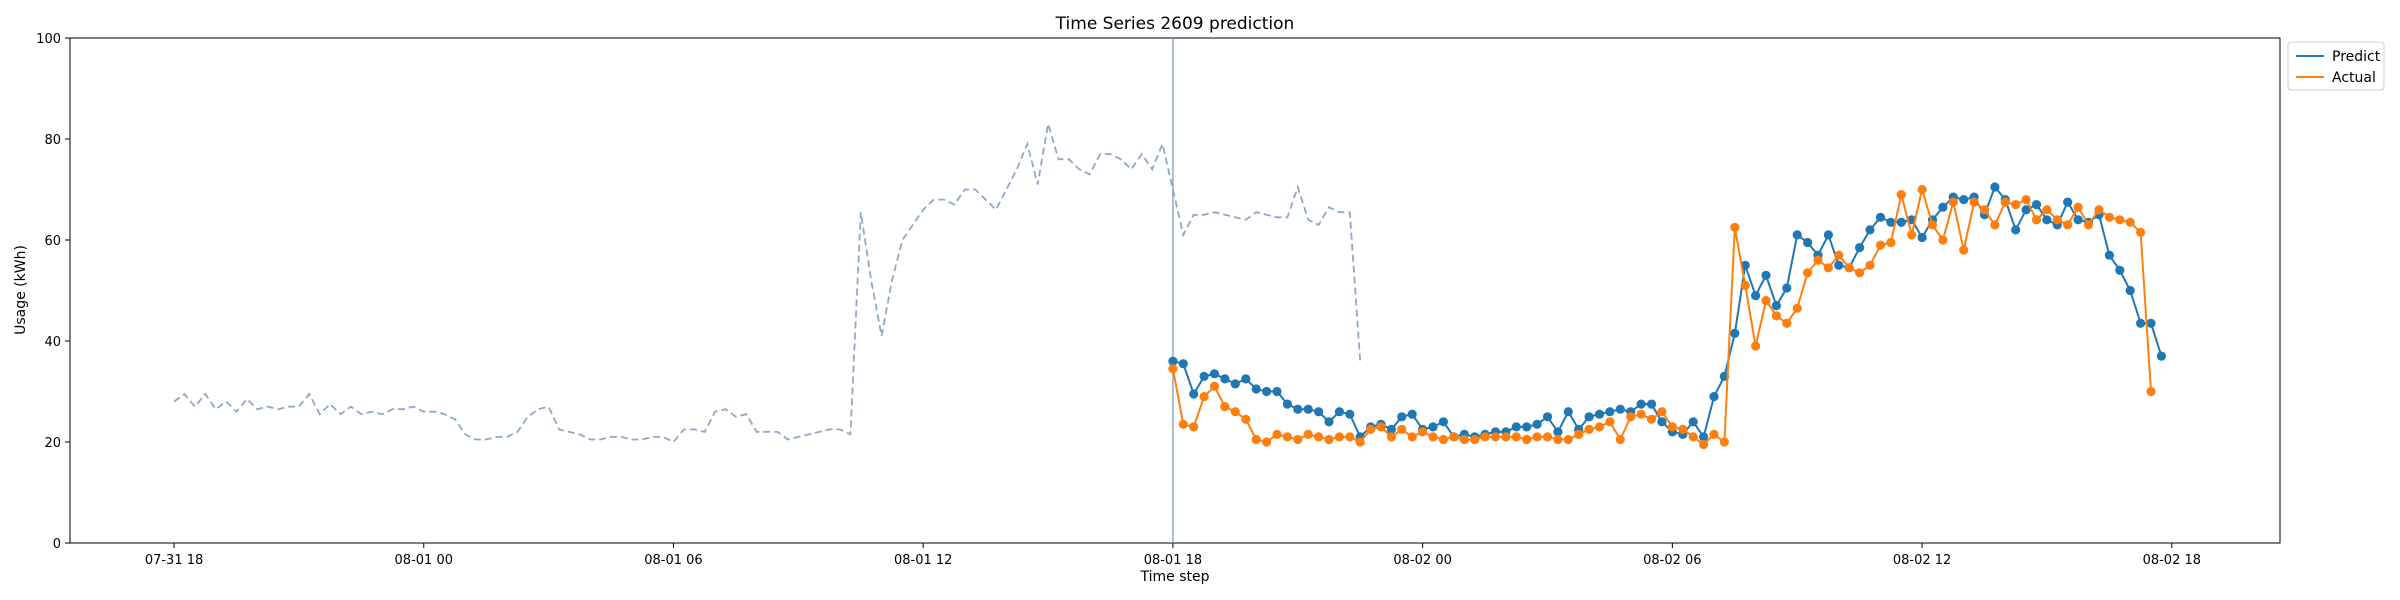 The width and height of the screenshot is (2400, 600). What do you see at coordinates (1175, 577) in the screenshot?
I see `x-axis-label: Time step` at bounding box center [1175, 577].